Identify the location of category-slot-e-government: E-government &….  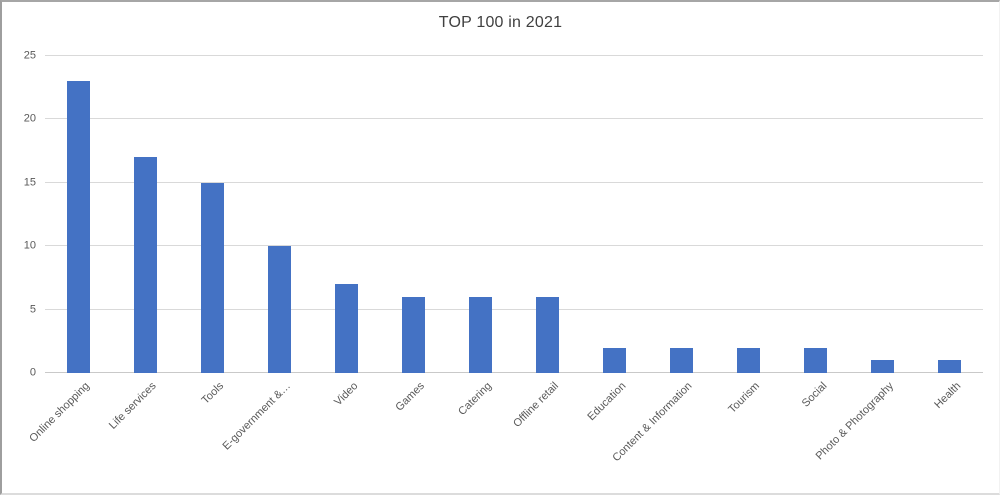
(267, 254).